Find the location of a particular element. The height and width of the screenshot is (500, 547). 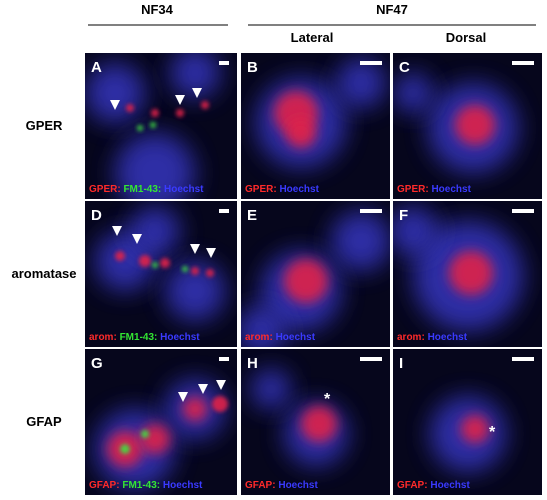

panel-letter: E is located at coordinates (252, 215).